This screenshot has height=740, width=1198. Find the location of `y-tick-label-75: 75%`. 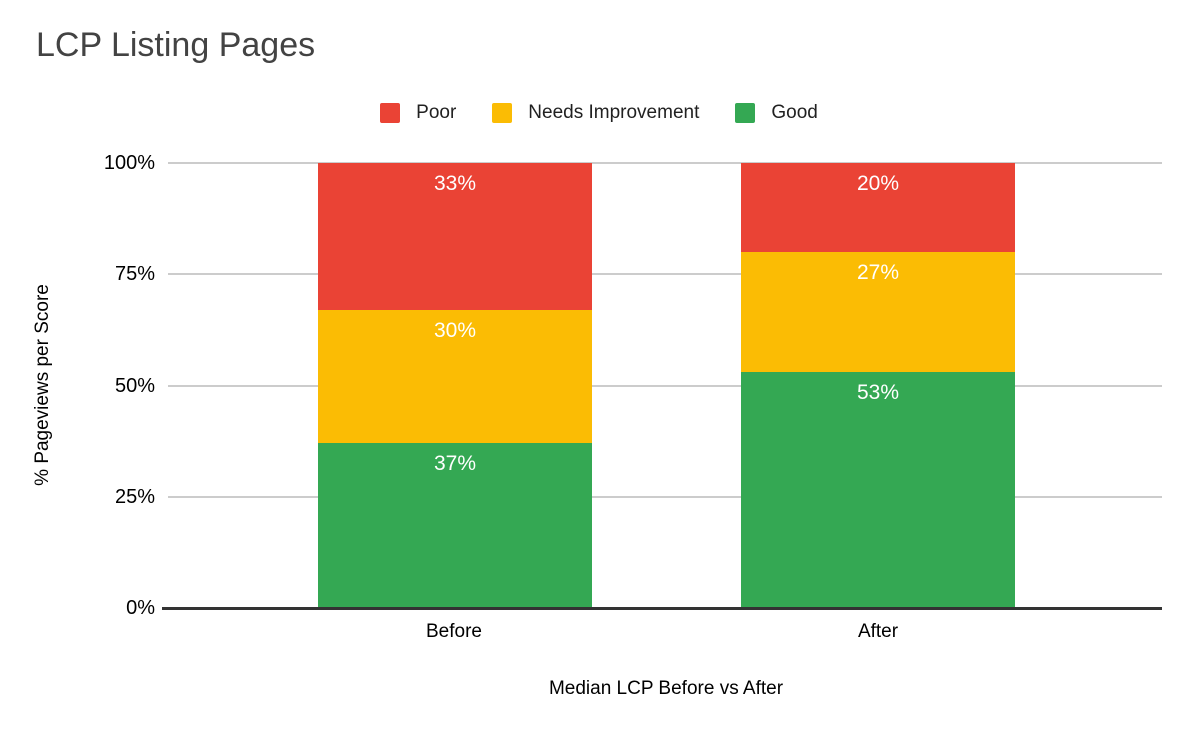

y-tick-label-75: 75% is located at coordinates (134, 274).